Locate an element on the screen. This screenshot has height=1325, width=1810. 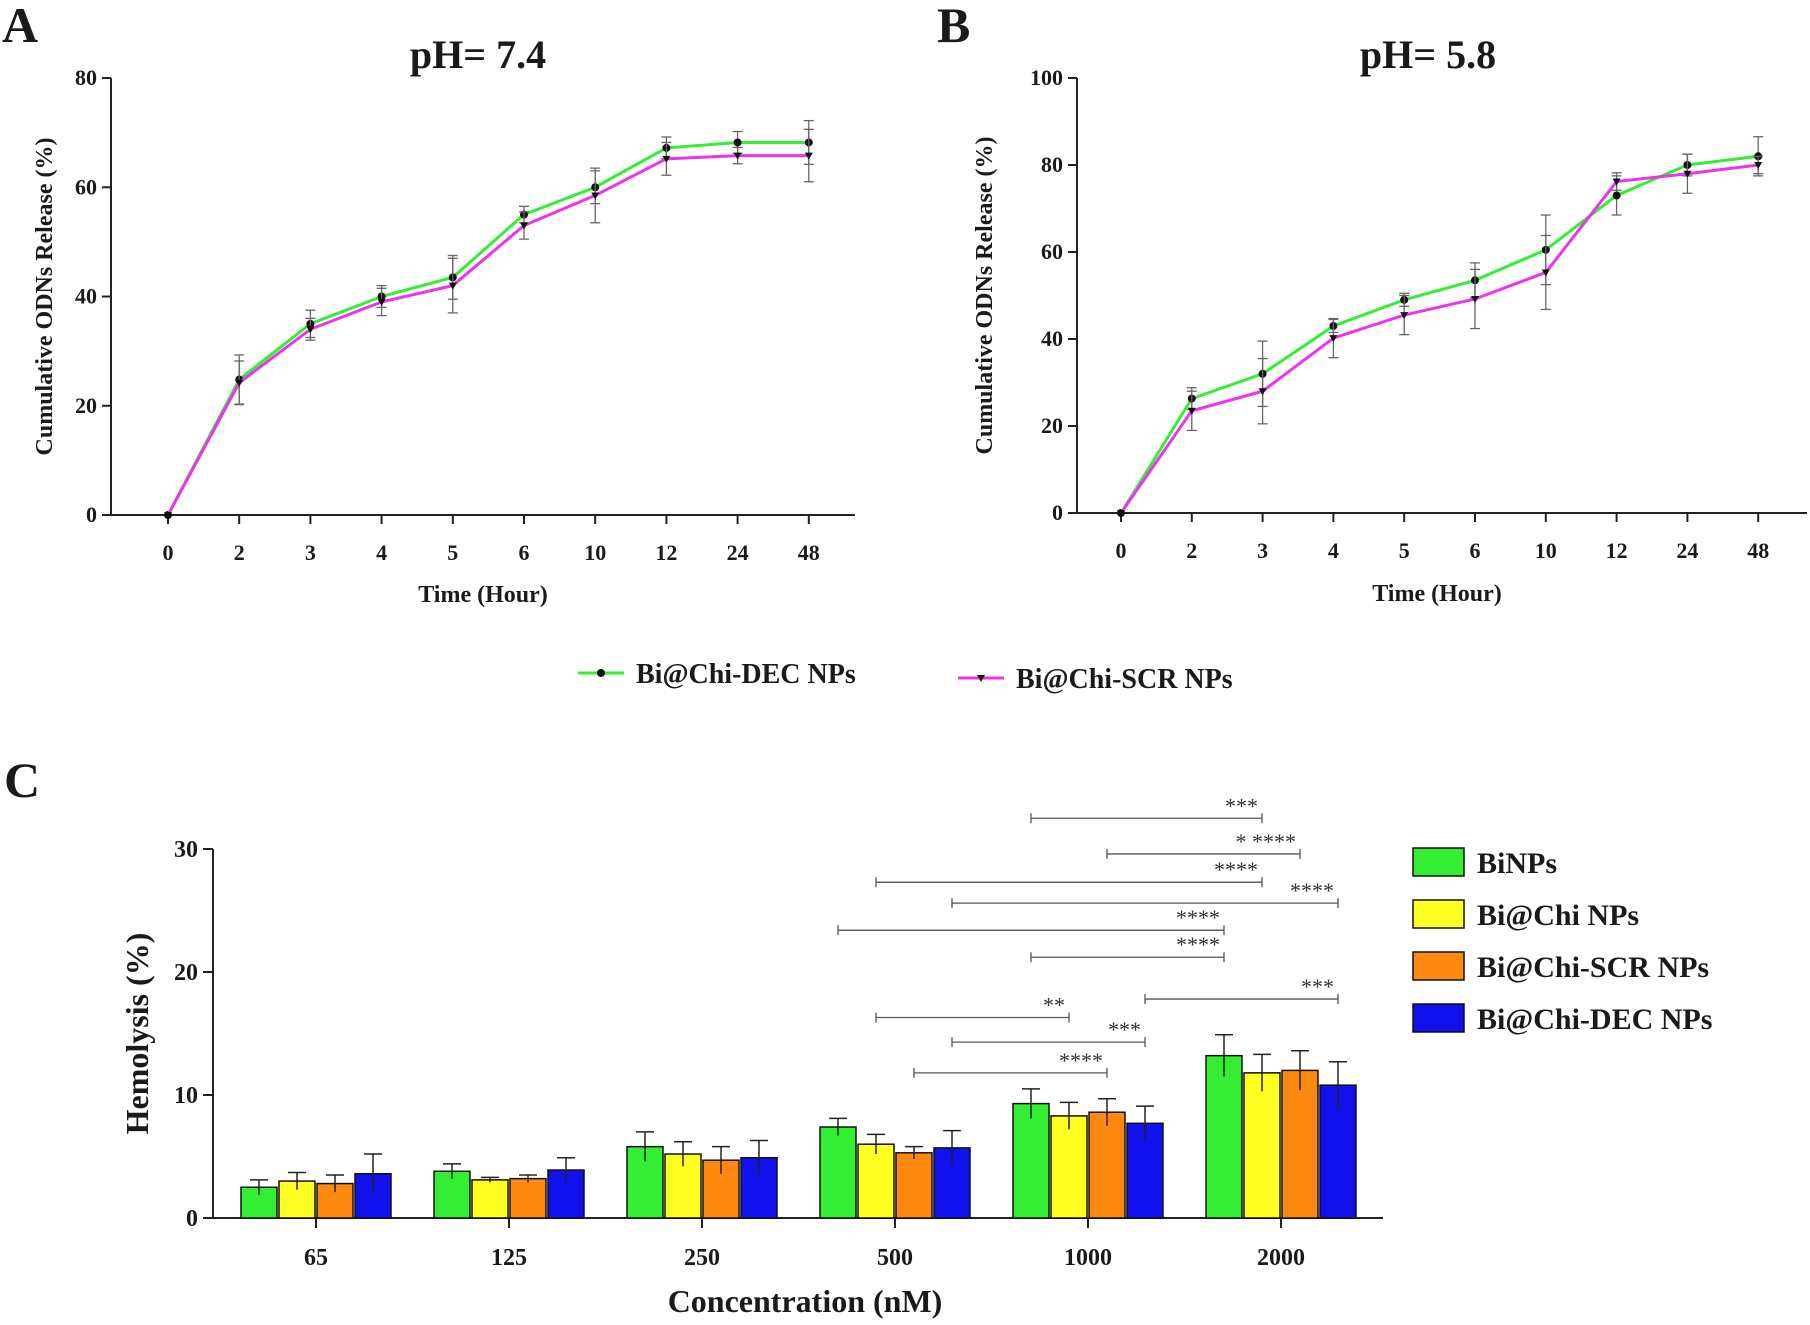
y-tick-label: 20 is located at coordinates (186, 973).